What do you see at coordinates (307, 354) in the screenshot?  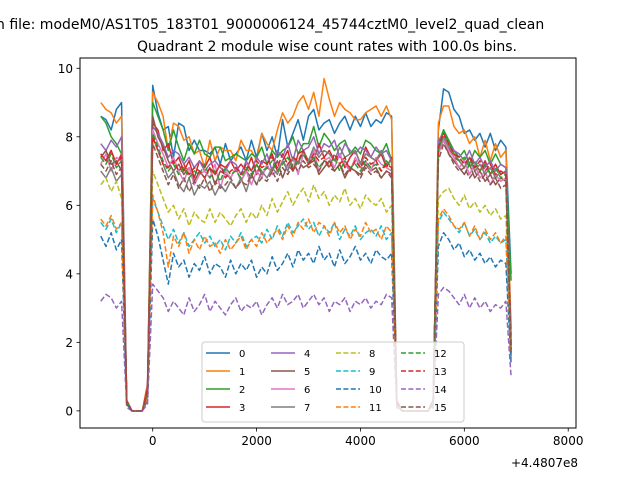 I see `legend-label-4: 4` at bounding box center [307, 354].